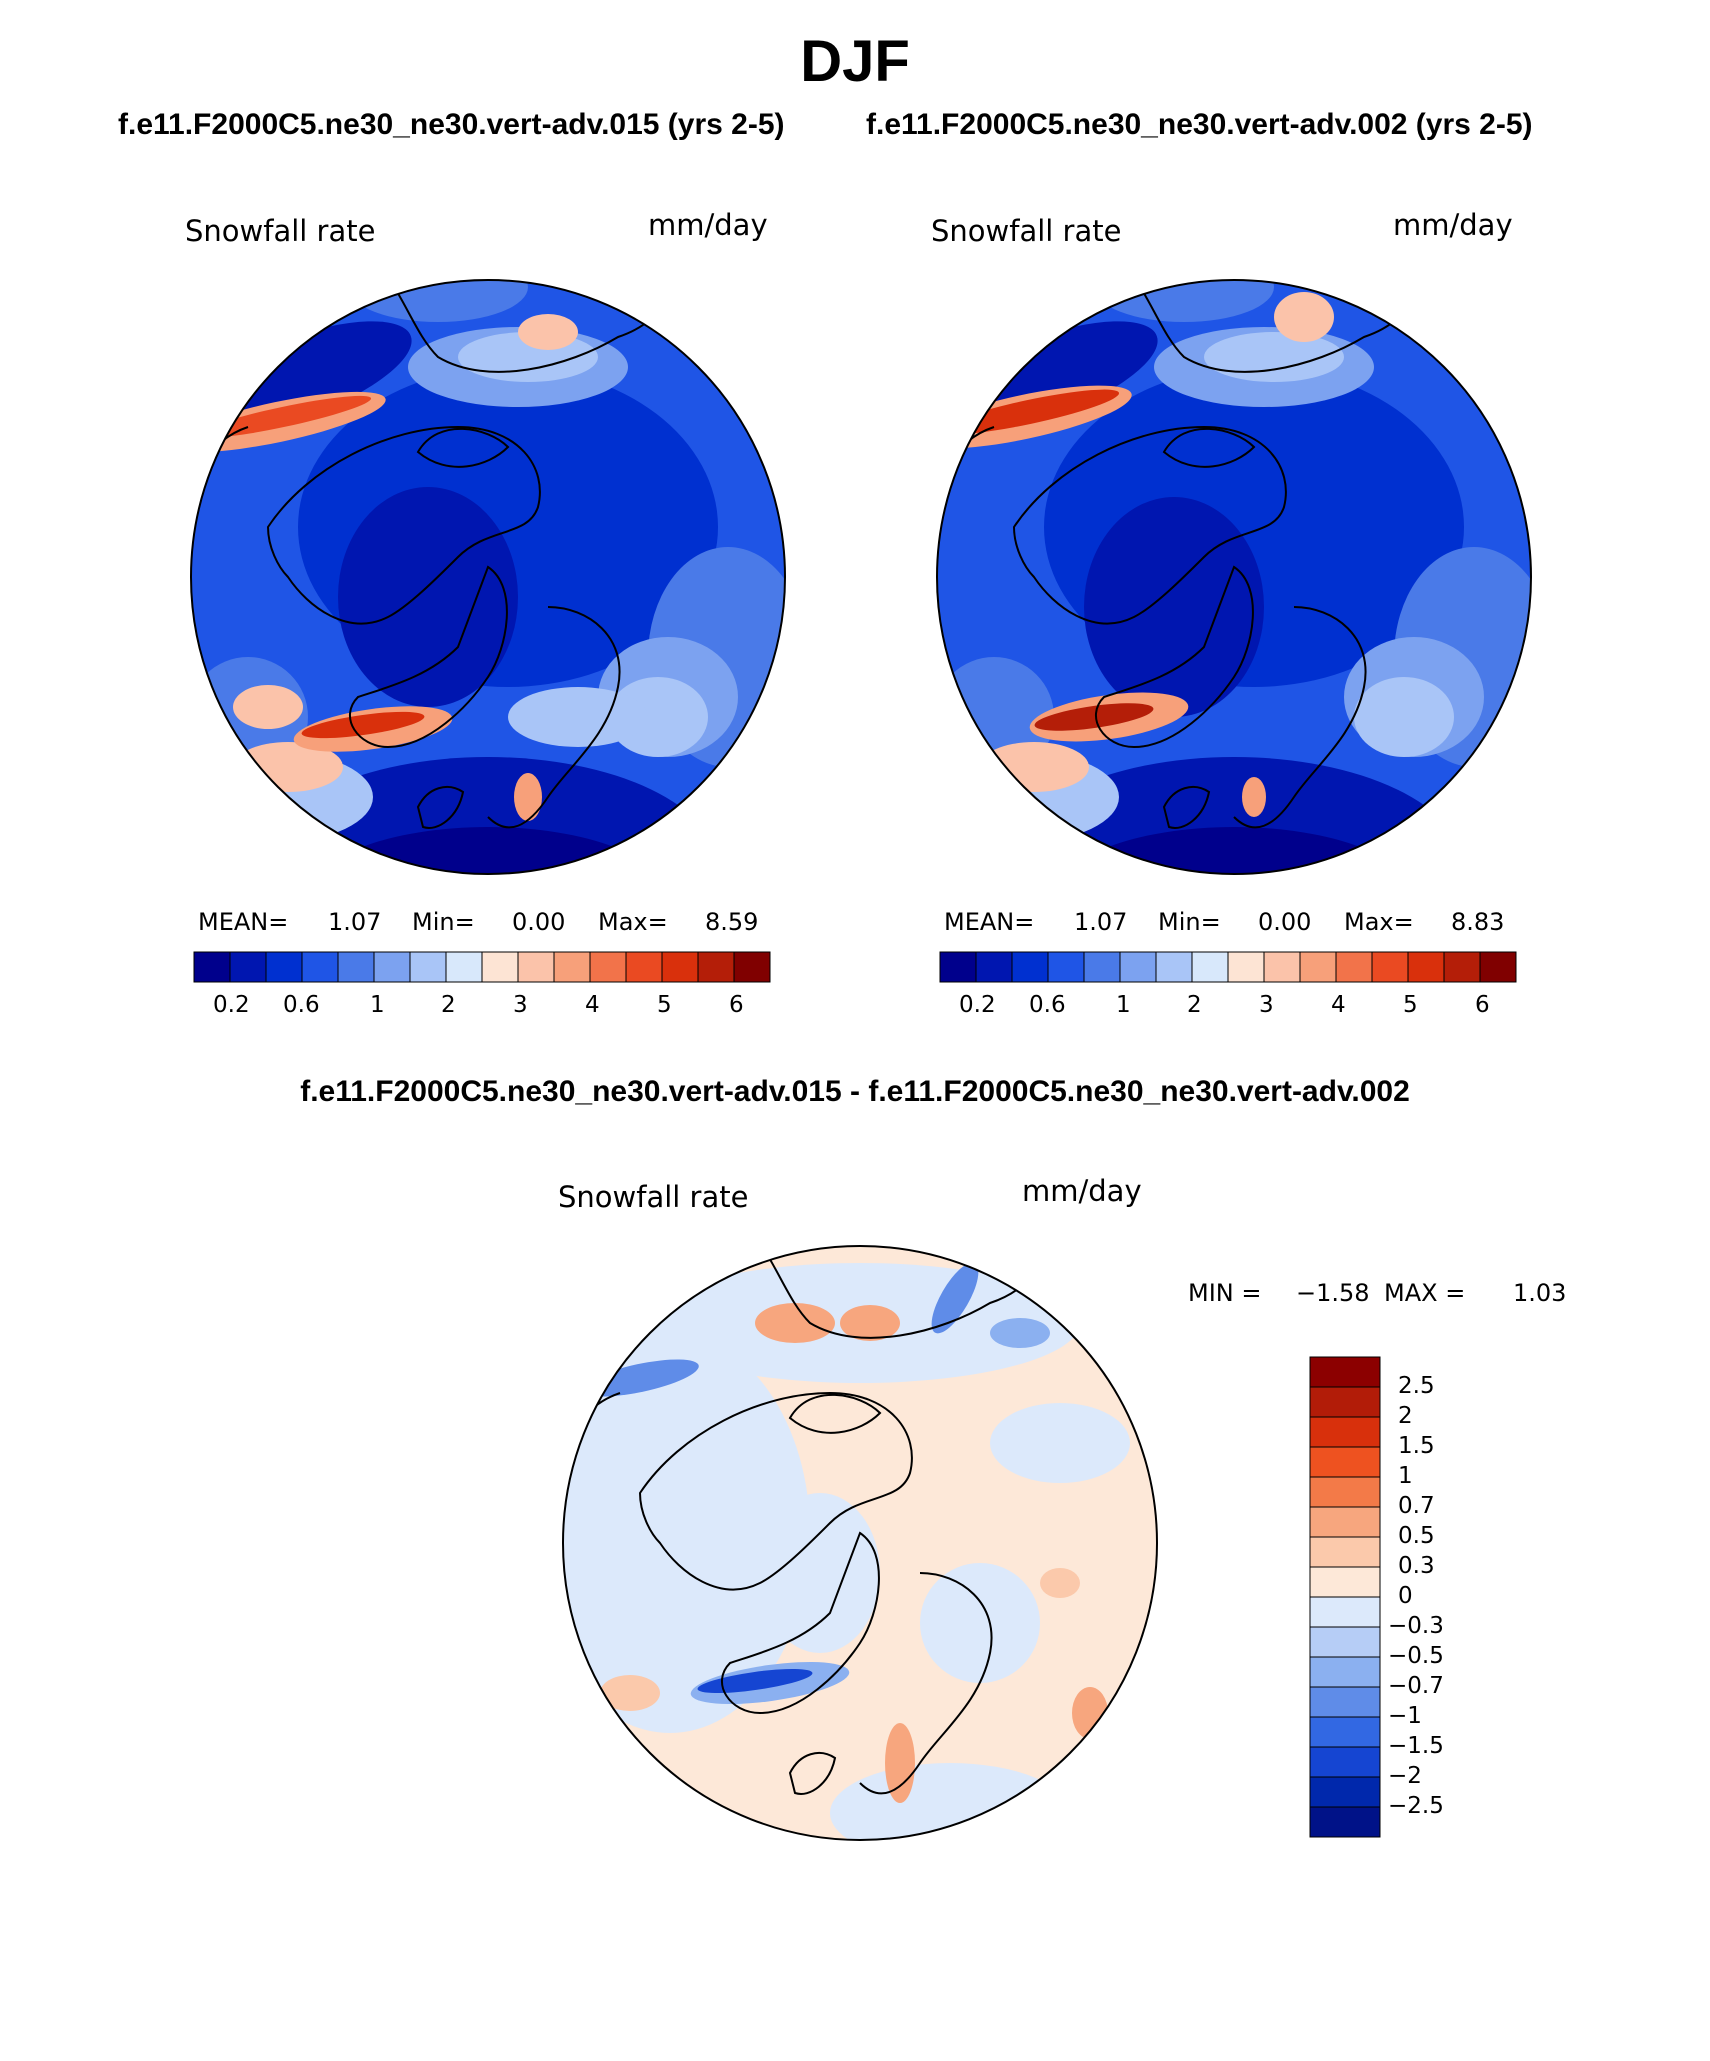 The image size is (1710, 2061). I want to click on panel-1-colorbar-tick: 2, so click(448, 1005).